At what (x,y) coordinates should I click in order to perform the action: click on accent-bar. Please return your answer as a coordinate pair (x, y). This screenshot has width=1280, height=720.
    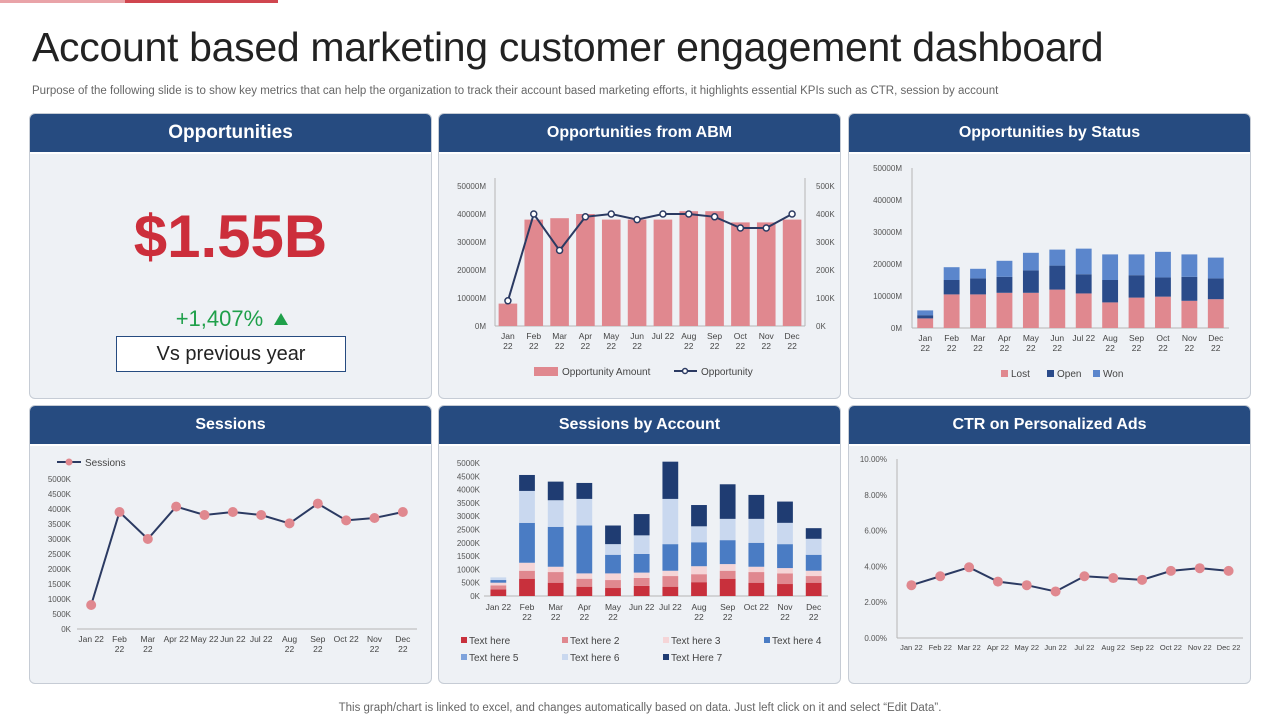
    Looking at the image, I should click on (139, 1).